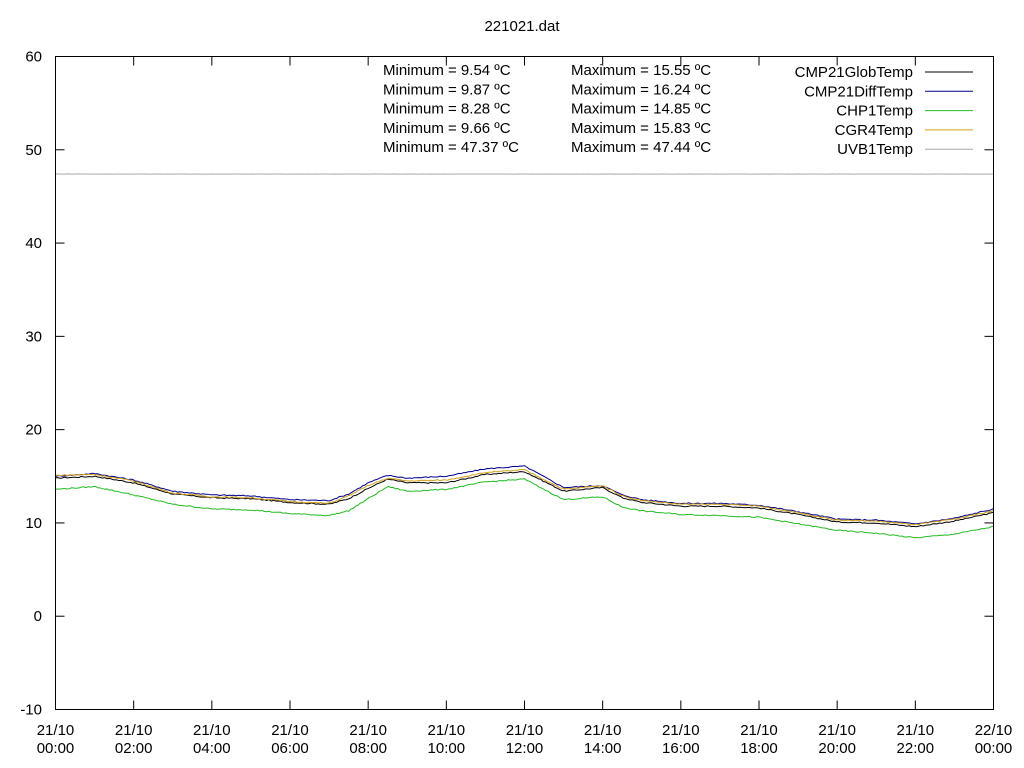 The height and width of the screenshot is (768, 1024). What do you see at coordinates (33, 430) in the screenshot?
I see `y-tick-label: 20` at bounding box center [33, 430].